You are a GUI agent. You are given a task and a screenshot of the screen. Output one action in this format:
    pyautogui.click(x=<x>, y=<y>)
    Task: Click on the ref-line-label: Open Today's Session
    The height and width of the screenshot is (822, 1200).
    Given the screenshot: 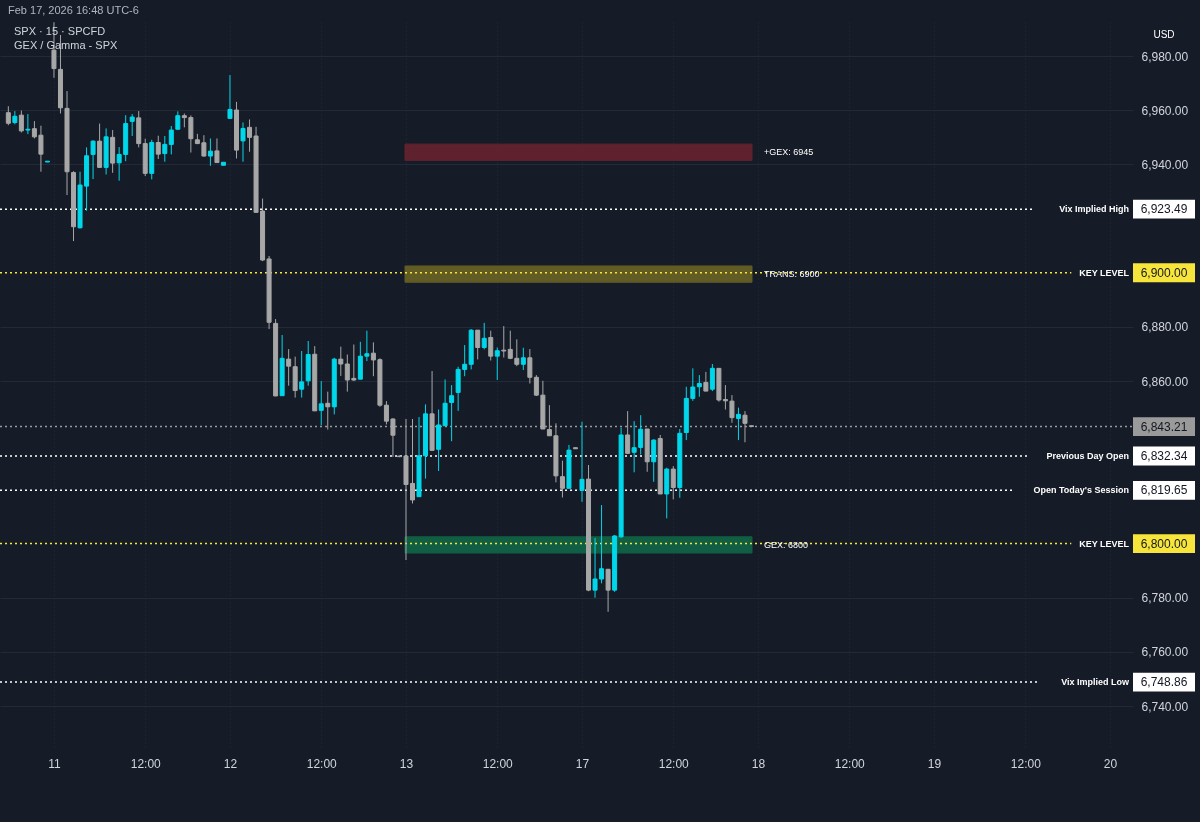 What is the action you would take?
    pyautogui.click(x=1081, y=490)
    